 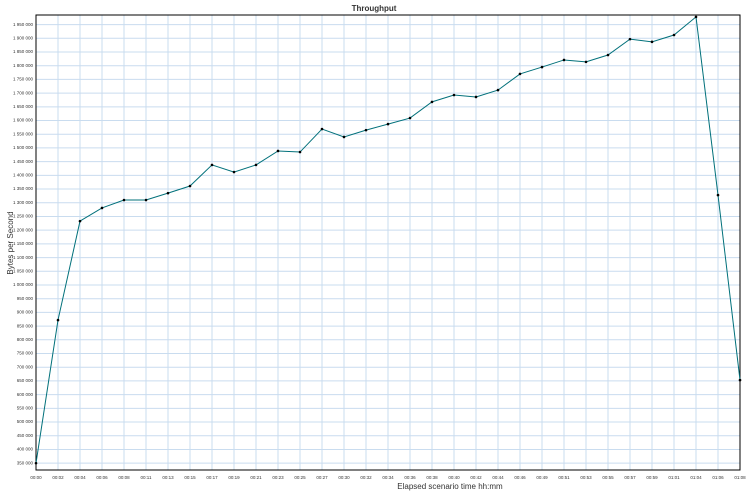 I want to click on y-tick-label: 1 900 000, so click(x=23, y=37).